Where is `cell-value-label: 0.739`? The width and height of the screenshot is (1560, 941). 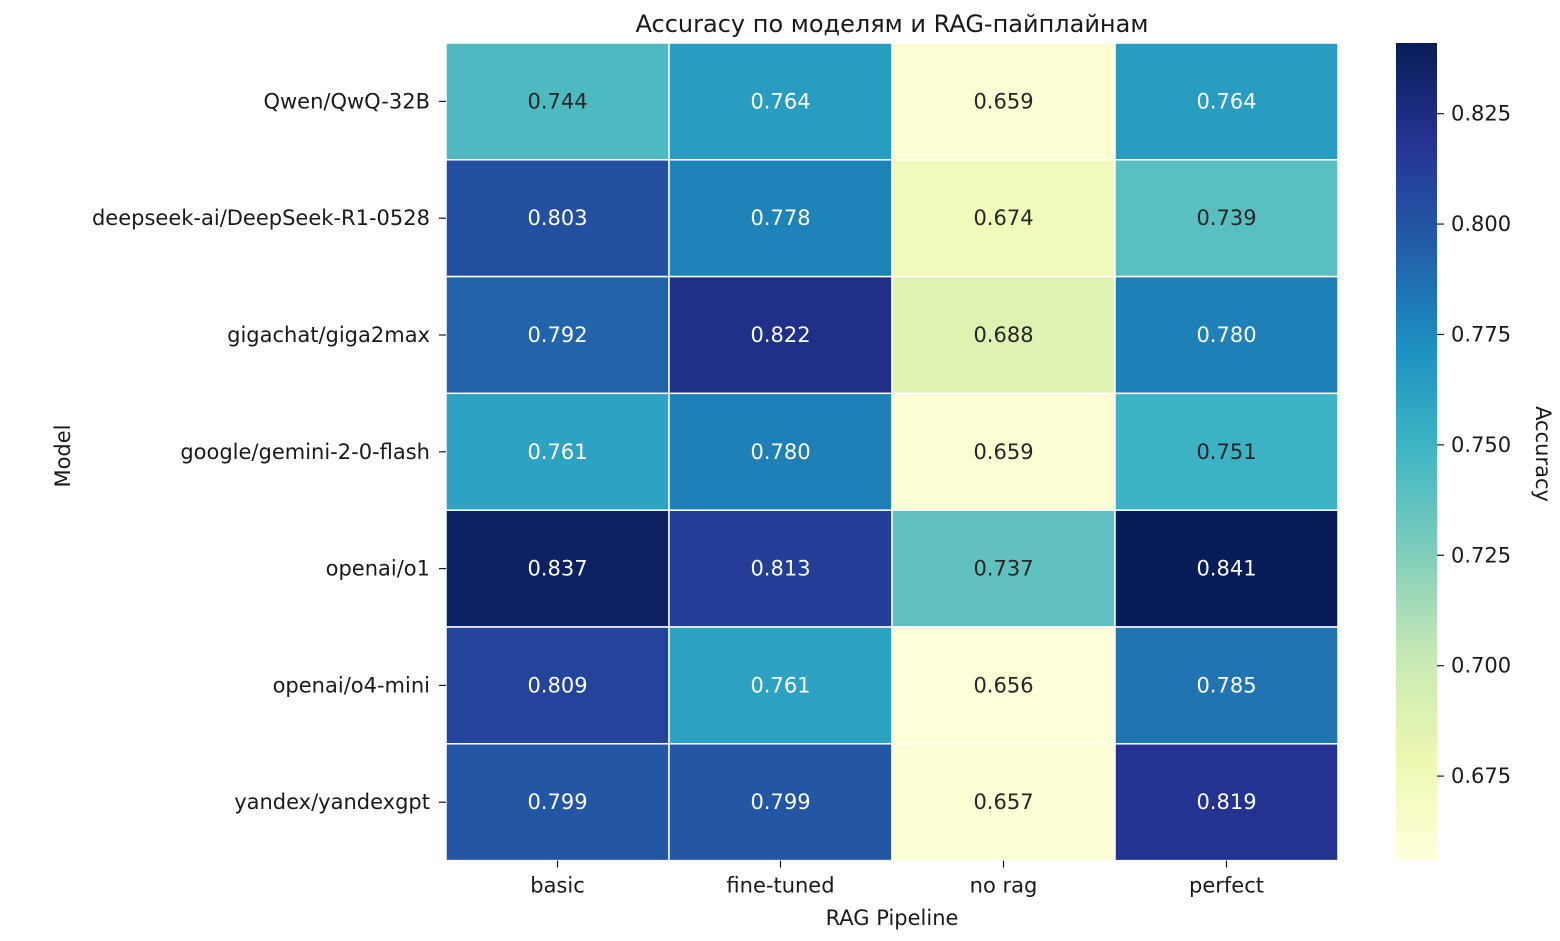
cell-value-label: 0.739 is located at coordinates (1226, 218).